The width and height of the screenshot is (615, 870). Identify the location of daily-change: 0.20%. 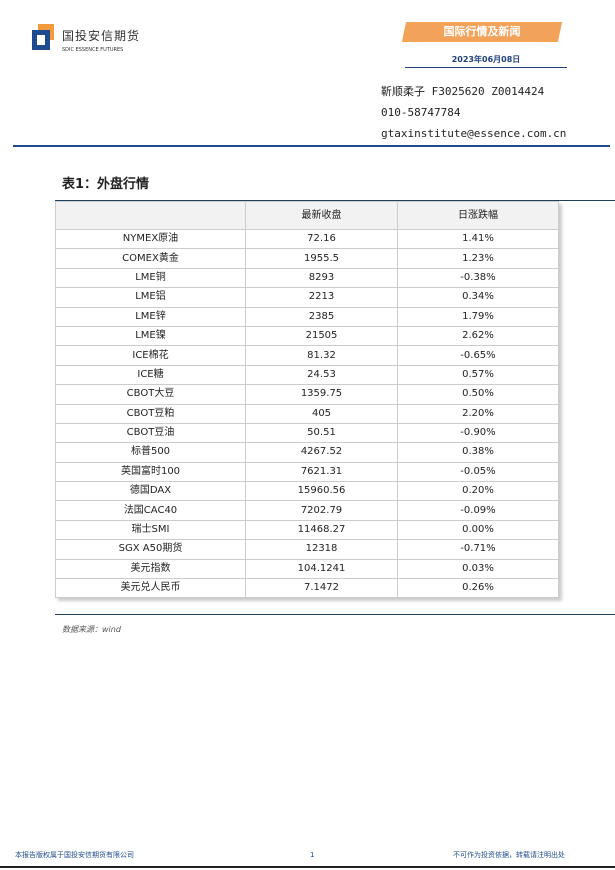
(478, 491).